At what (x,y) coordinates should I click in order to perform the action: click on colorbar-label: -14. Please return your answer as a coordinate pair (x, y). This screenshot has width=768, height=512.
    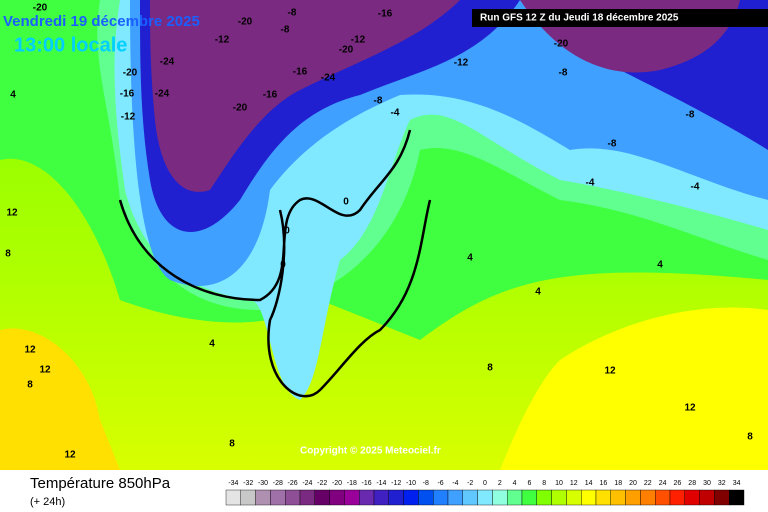
    Looking at the image, I should click on (381, 483).